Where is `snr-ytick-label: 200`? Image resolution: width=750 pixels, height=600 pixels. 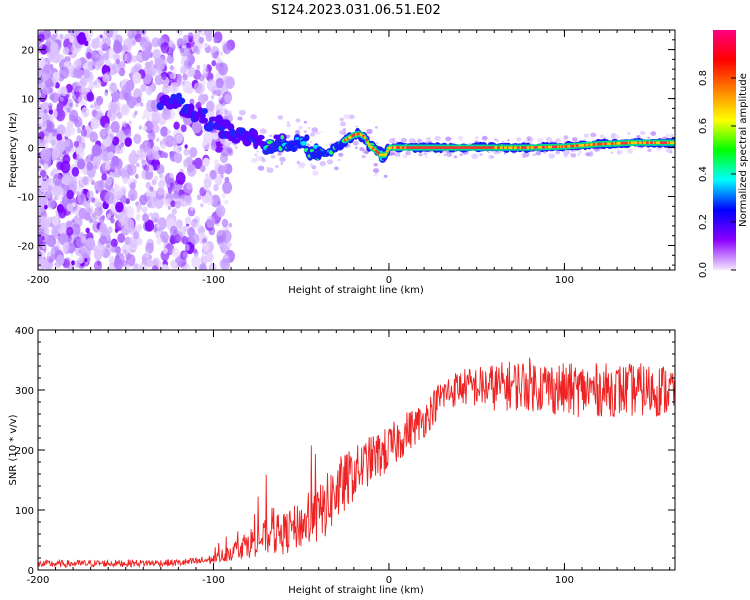 snr-ytick-label: 200 is located at coordinates (24, 451).